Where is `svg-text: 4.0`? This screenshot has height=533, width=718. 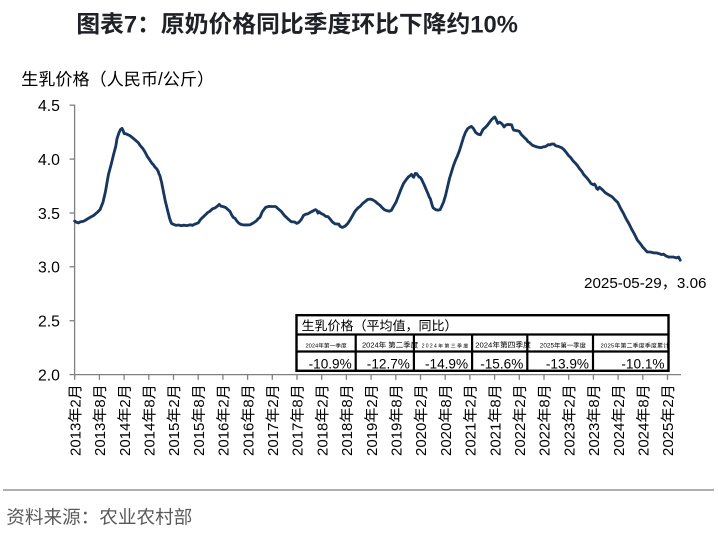 svg-text: 4.0 is located at coordinates (49, 160).